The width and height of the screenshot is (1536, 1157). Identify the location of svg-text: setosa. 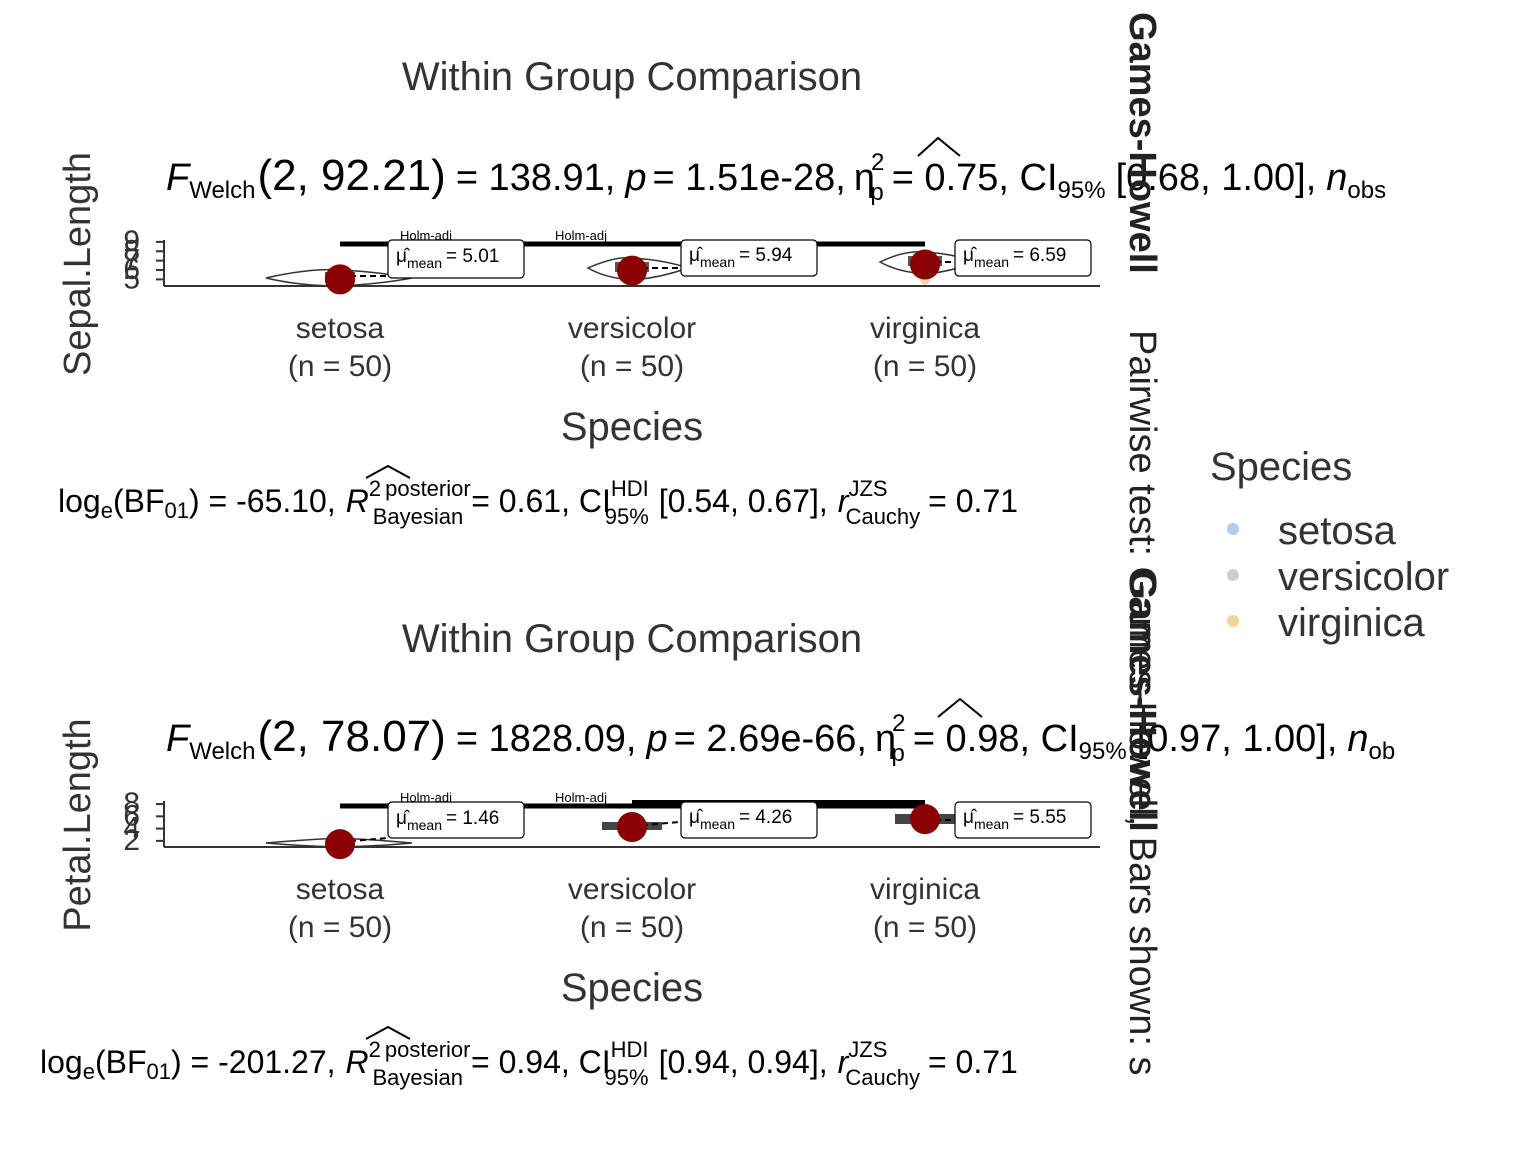
(1337, 531).